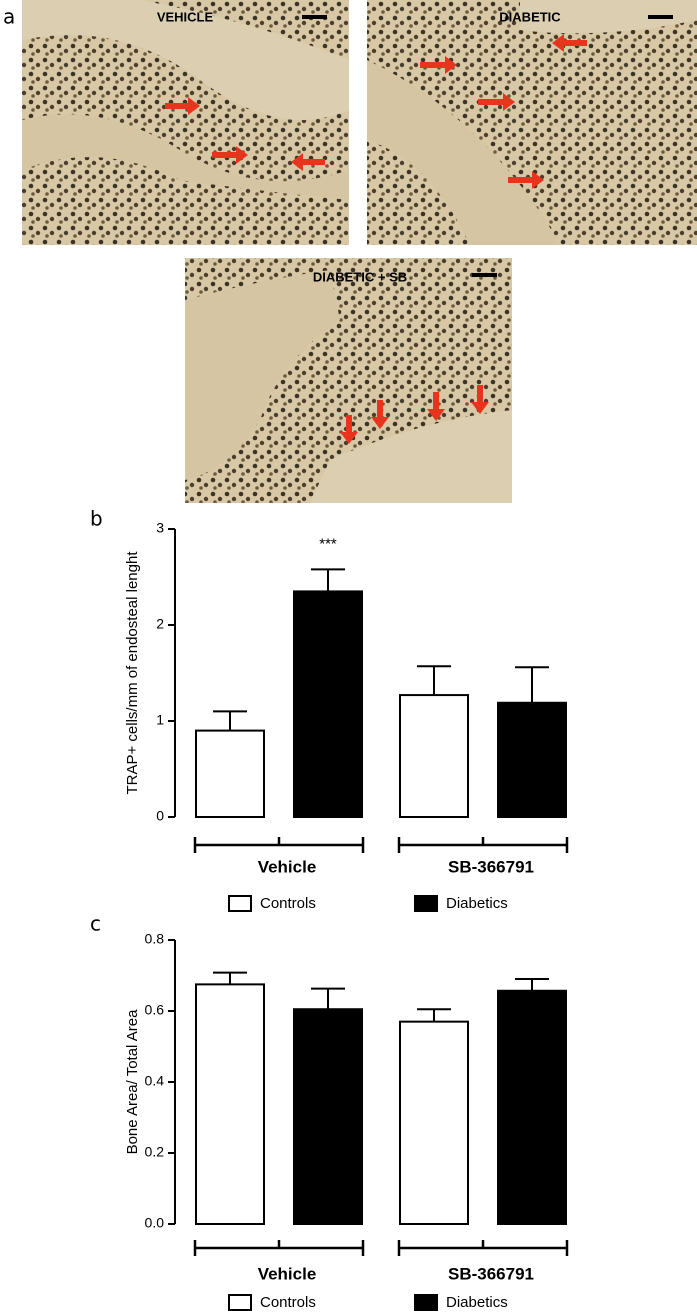 This screenshot has height=1314, width=697. Describe the element at coordinates (155, 1010) in the screenshot. I see `y-tick-label: 0.6` at that location.